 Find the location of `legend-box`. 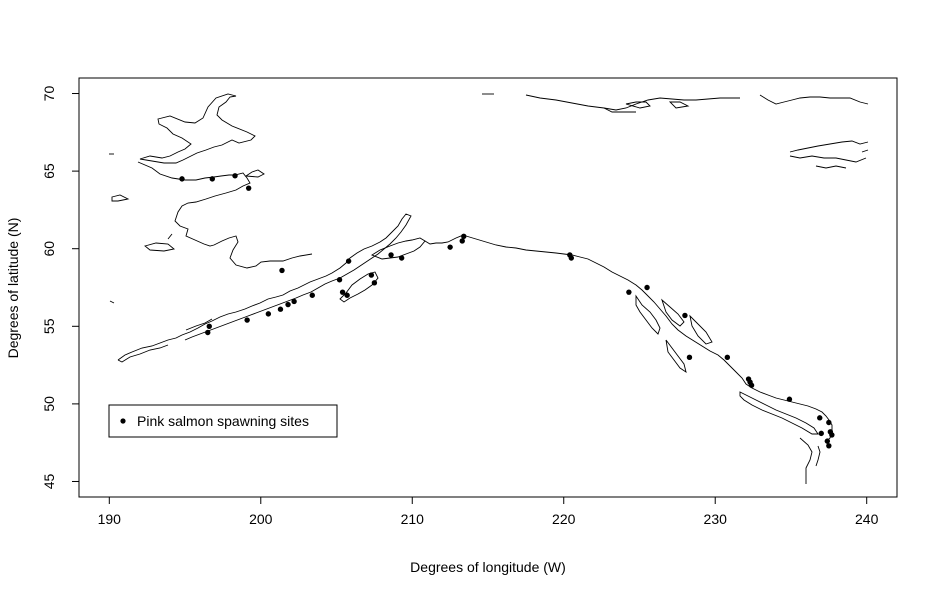

legend-box is located at coordinates (223, 421).